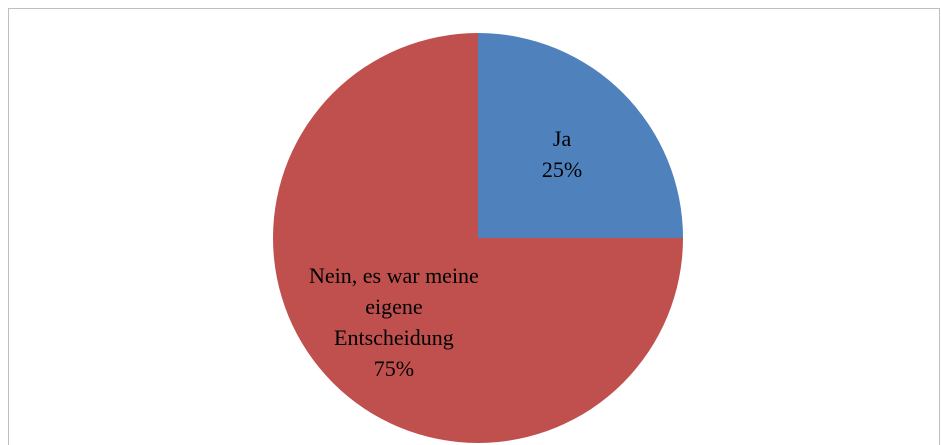 The width and height of the screenshot is (941, 445). What do you see at coordinates (562, 138) in the screenshot?
I see `slice-category: Ja` at bounding box center [562, 138].